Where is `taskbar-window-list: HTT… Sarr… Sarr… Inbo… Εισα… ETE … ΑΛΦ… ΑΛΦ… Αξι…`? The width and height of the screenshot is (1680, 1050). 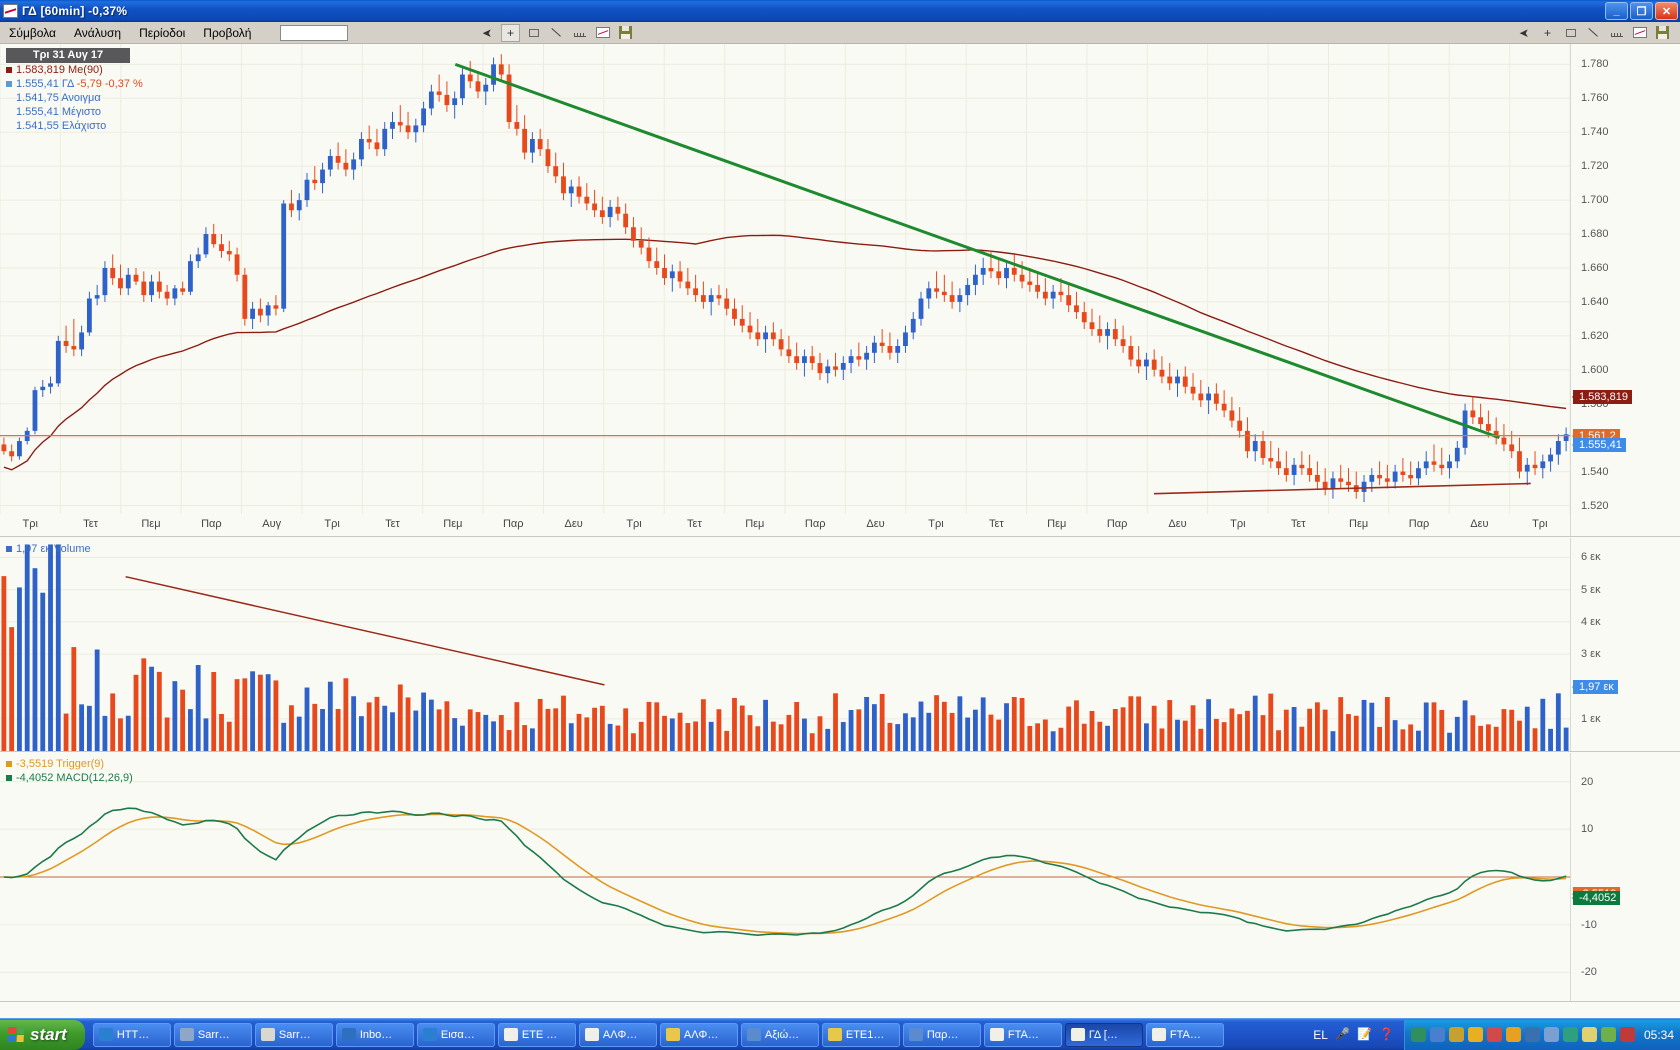 taskbar-window-list: HTT… Sarr… Sarr… Inbo… Εισα… ETE … ΑΛΦ… ΑΛΦ… Αξι… is located at coordinates (697, 1034).